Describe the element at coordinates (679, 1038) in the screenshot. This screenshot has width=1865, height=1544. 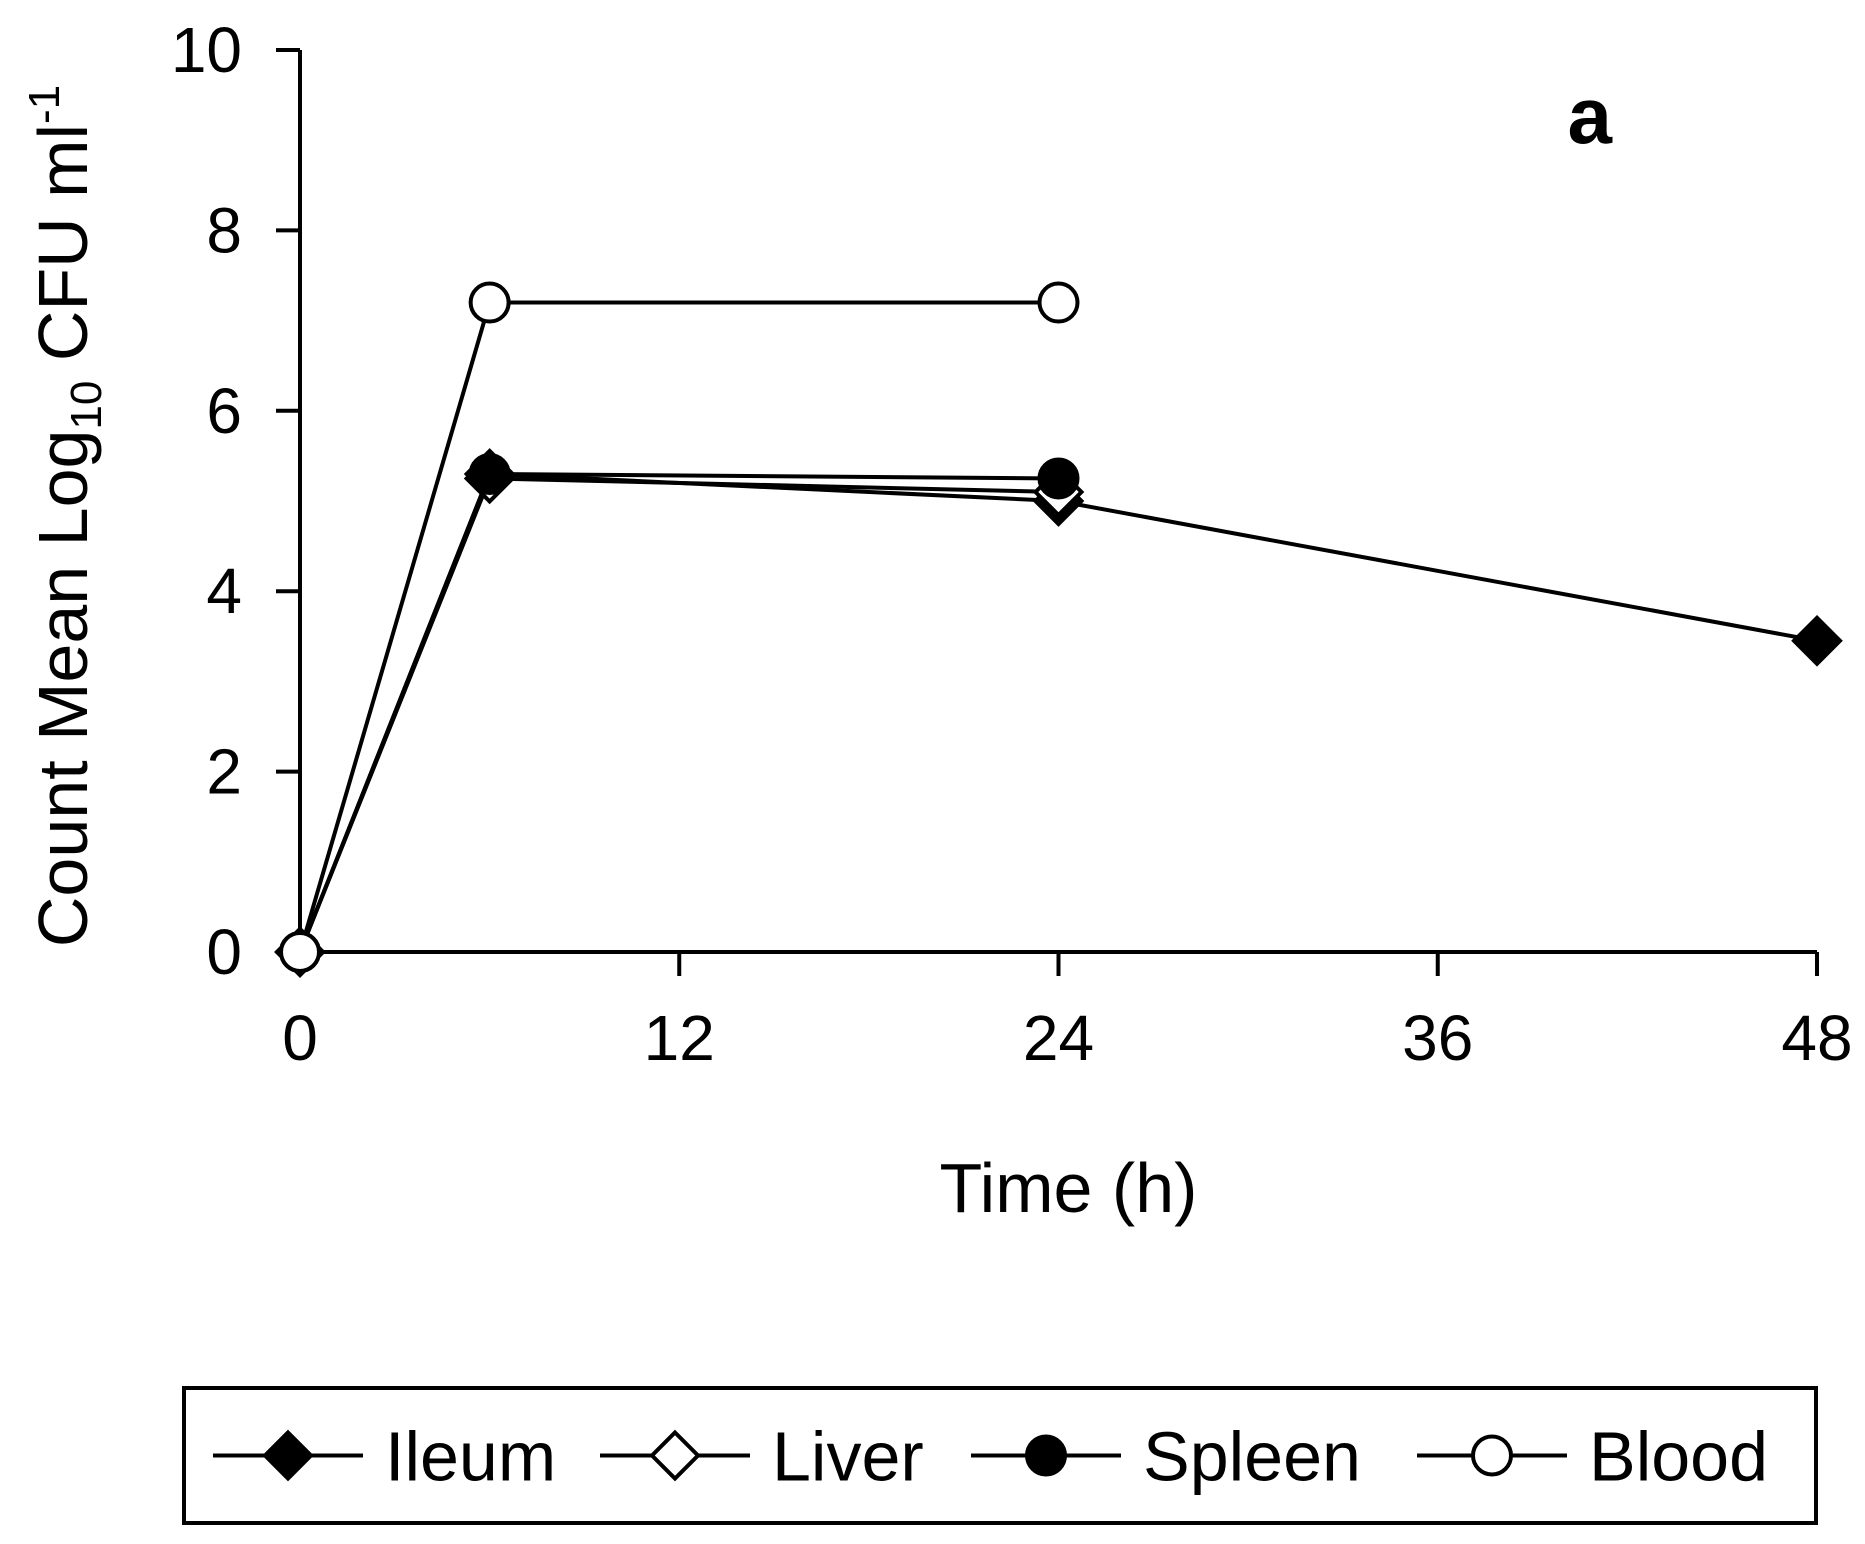
I see `x-tick-label: 12` at that location.